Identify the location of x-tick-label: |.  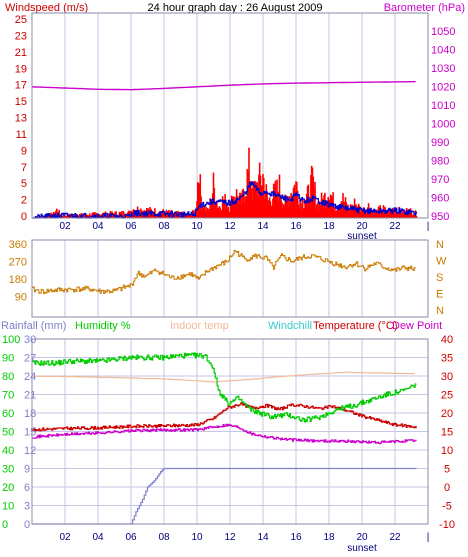
(428, 226).